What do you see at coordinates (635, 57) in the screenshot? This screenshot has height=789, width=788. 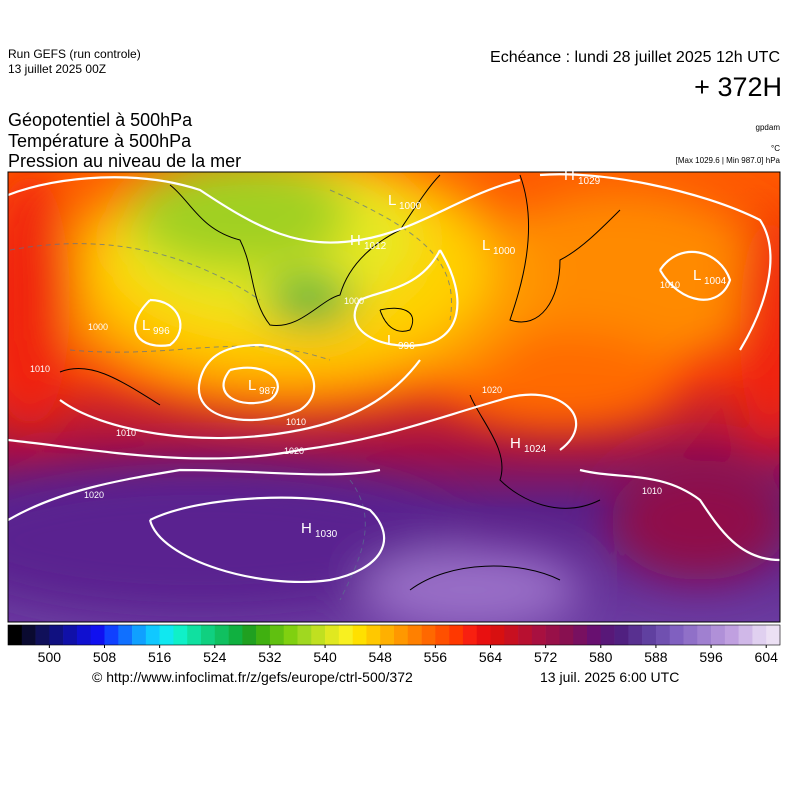 I see `valid-time: Echéance : lundi 28 juillet 2025 12h UTC` at bounding box center [635, 57].